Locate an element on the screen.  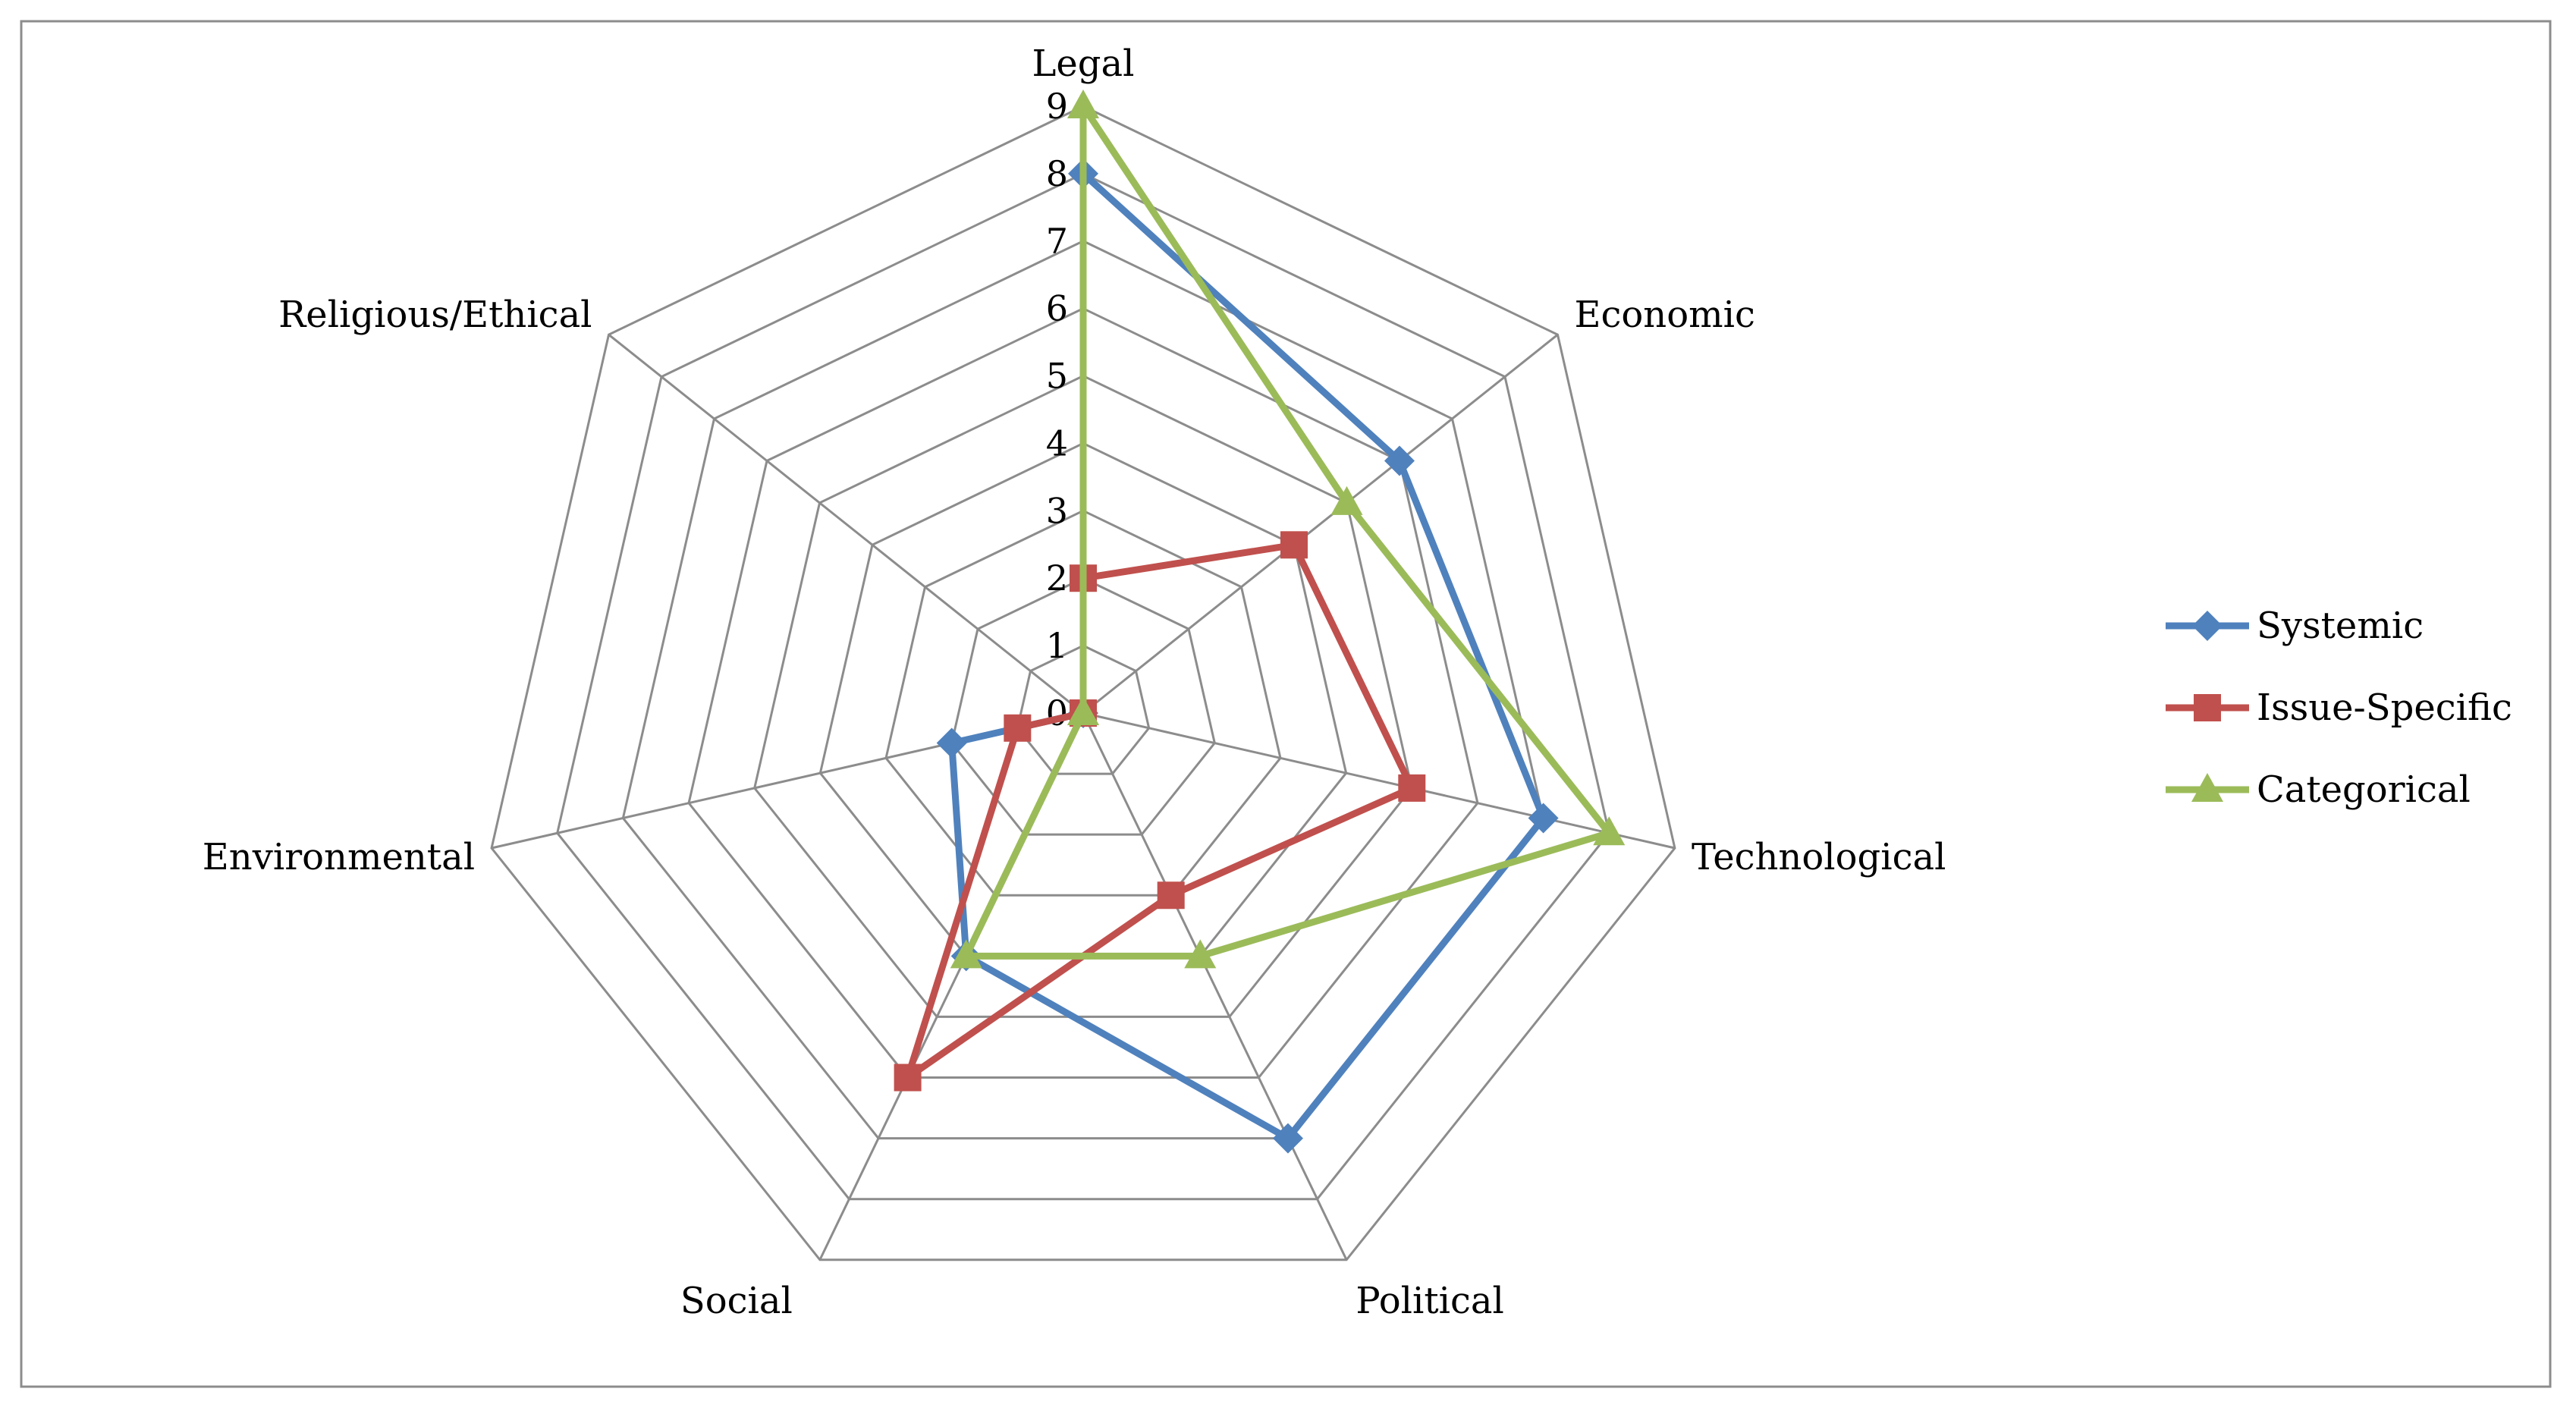
tick-label: 6 is located at coordinates (1057, 308).